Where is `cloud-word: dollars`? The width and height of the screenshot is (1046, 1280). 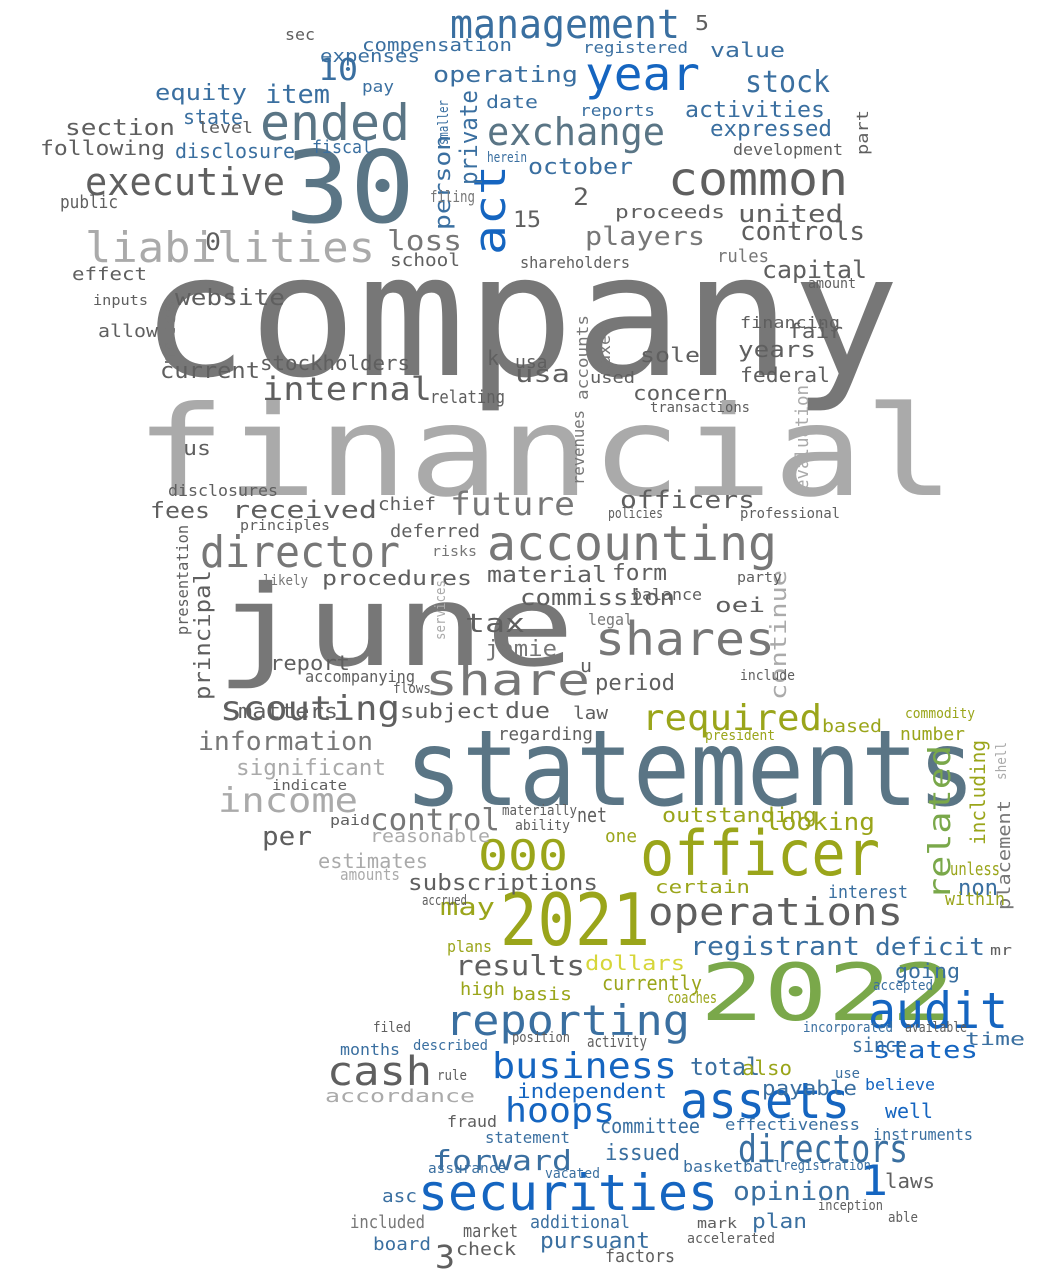
cloud-word: dollars is located at coordinates (635, 963).